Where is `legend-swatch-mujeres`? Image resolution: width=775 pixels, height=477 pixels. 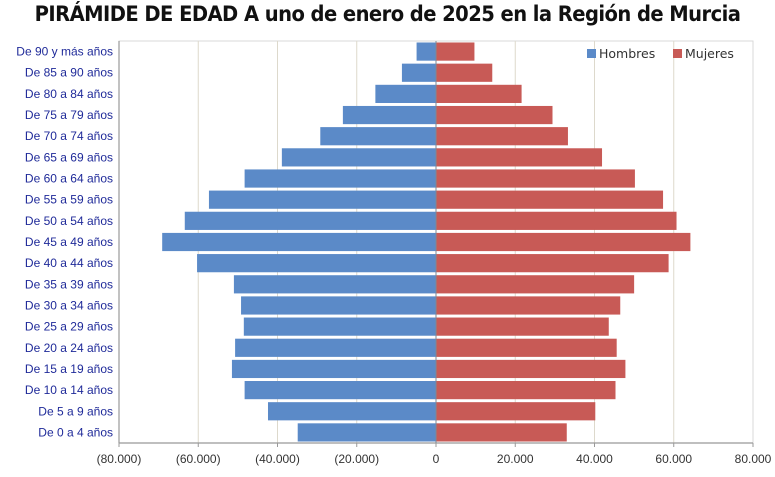
legend-swatch-mujeres is located at coordinates (677, 53).